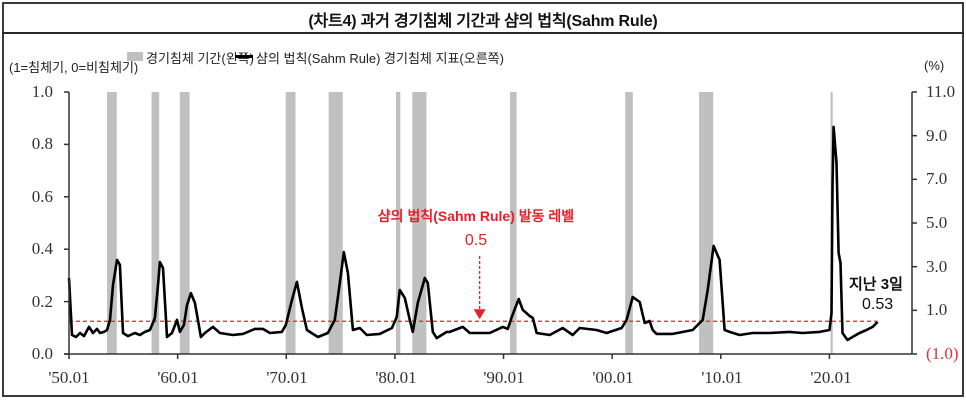 The image size is (966, 401). I want to click on x-tick-label: '70.01, so click(287, 377).